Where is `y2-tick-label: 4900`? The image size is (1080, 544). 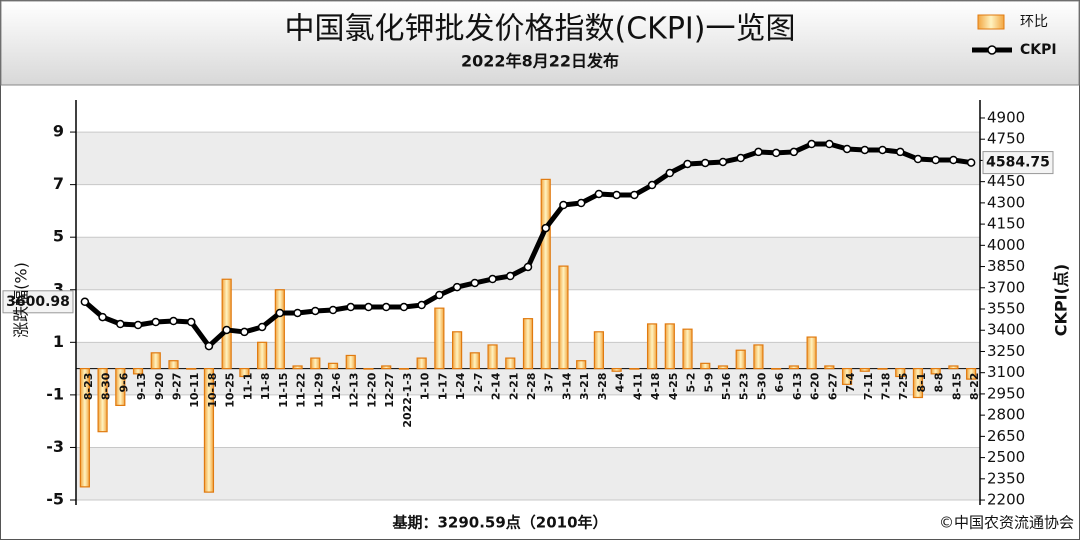
y2-tick-label: 4900 is located at coordinates (1006, 117).